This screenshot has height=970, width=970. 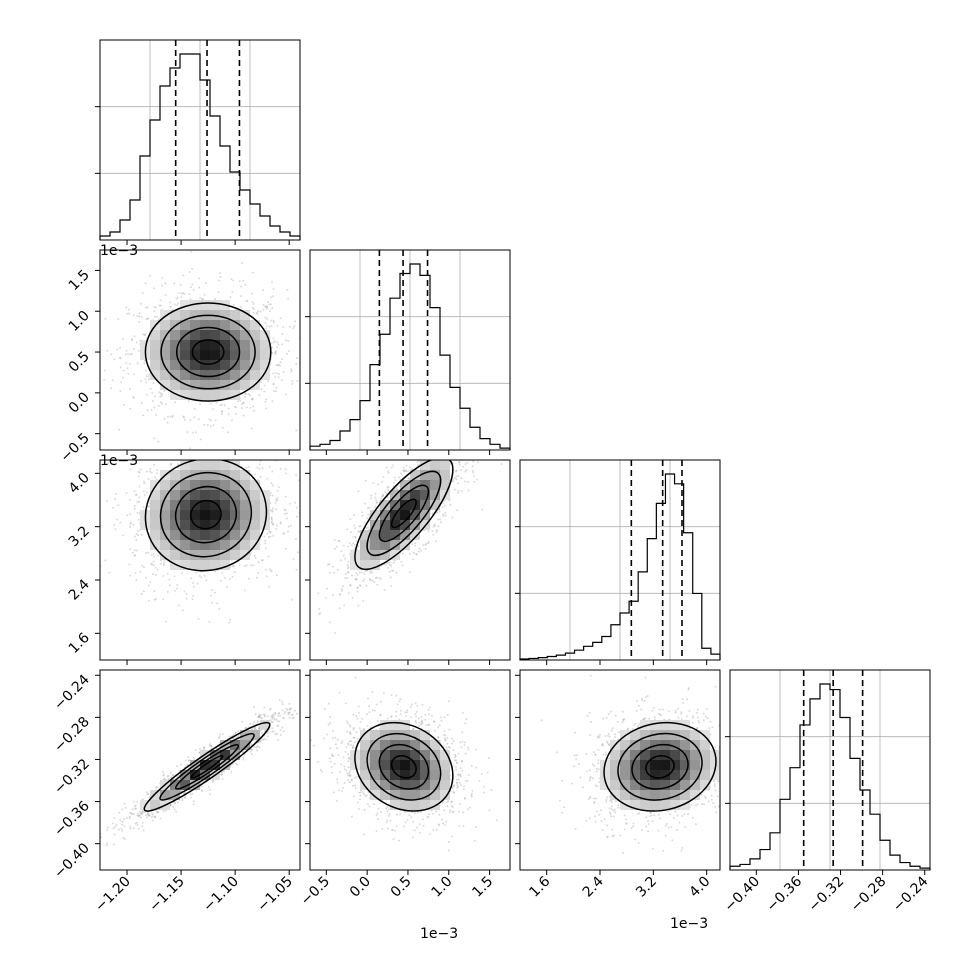 I want to click on y-tick-label: 4.0, so click(x=79, y=483).